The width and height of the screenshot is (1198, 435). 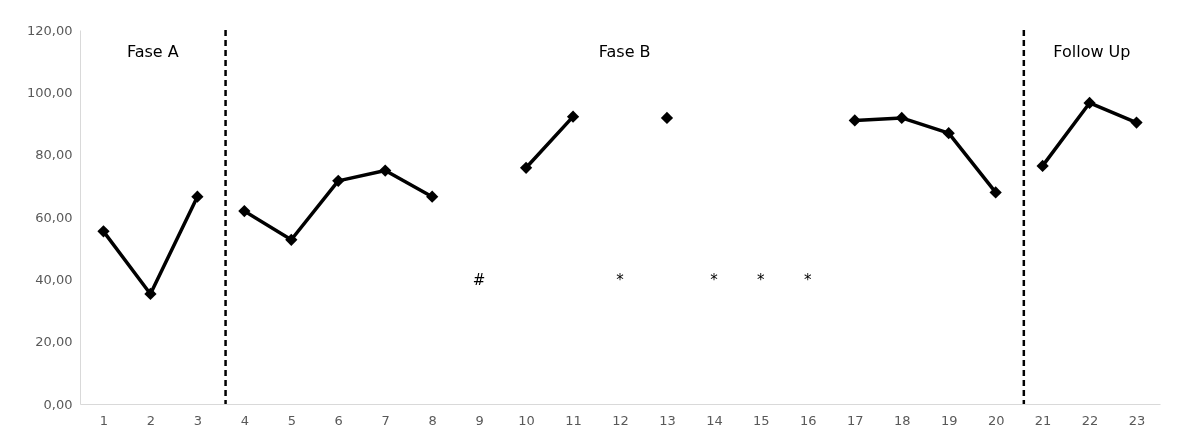 What do you see at coordinates (104, 420) in the screenshot?
I see `x-tick-label: 1` at bounding box center [104, 420].